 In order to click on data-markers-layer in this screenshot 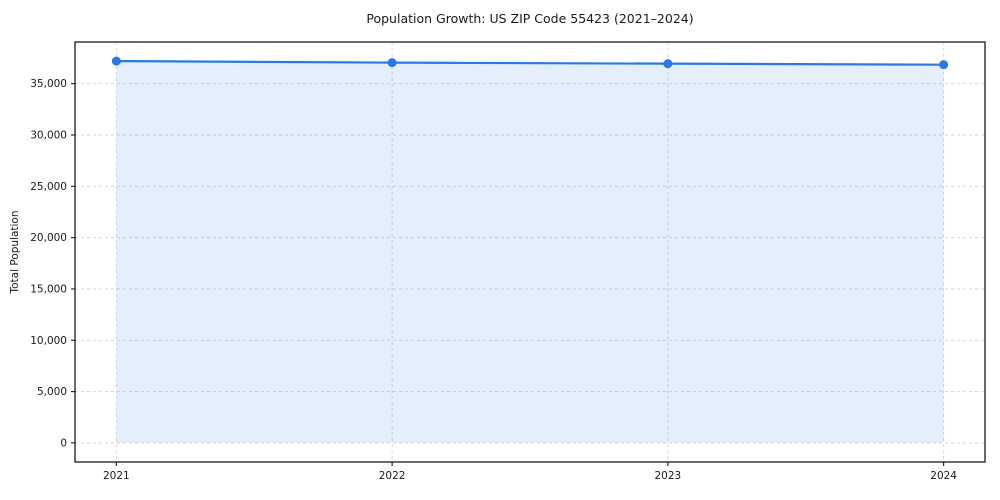, I will do `click(530, 63)`.